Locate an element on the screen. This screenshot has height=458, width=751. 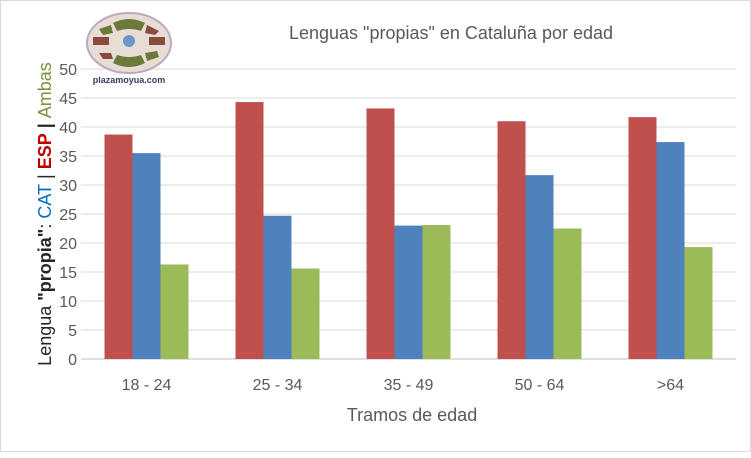
y-tick-label: 5 is located at coordinates (72, 331).